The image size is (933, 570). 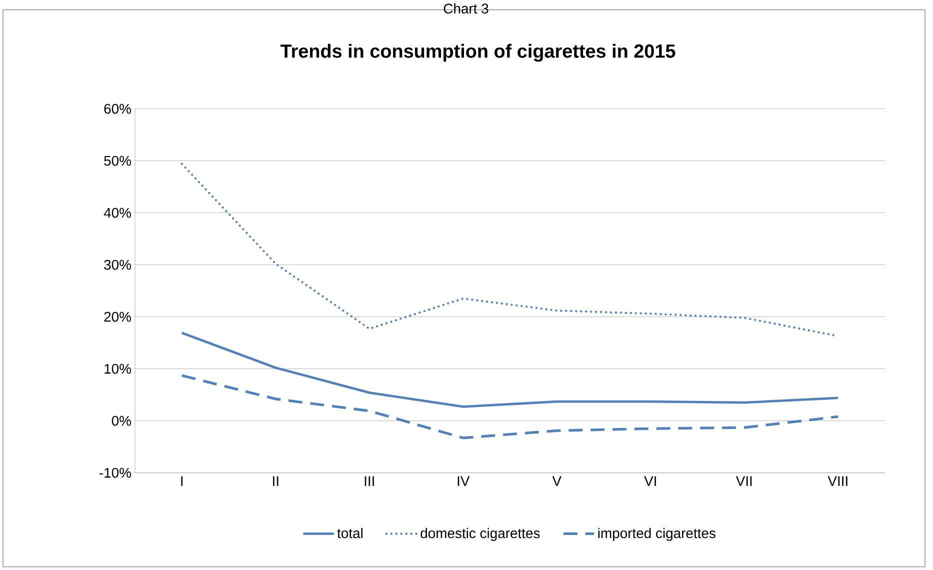 What do you see at coordinates (117, 317) in the screenshot?
I see `y-tick-label: 20%` at bounding box center [117, 317].